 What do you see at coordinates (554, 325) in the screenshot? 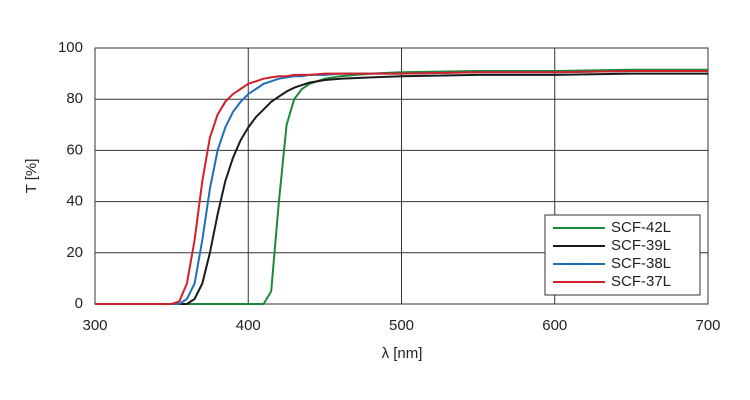
I see `x-tick-label: 600` at bounding box center [554, 325].